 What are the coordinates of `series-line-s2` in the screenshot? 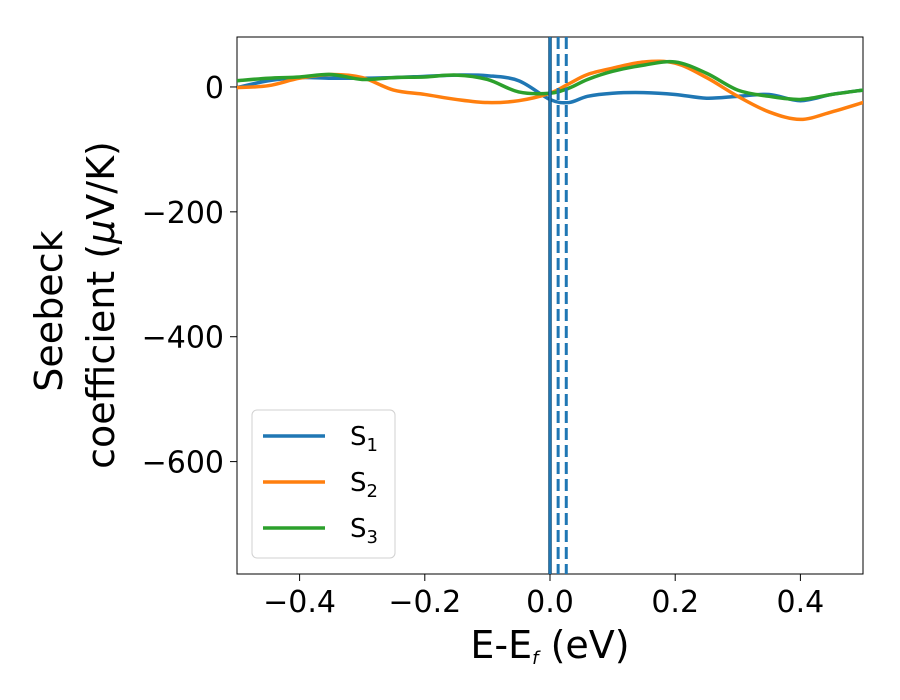 It's located at (550, 90).